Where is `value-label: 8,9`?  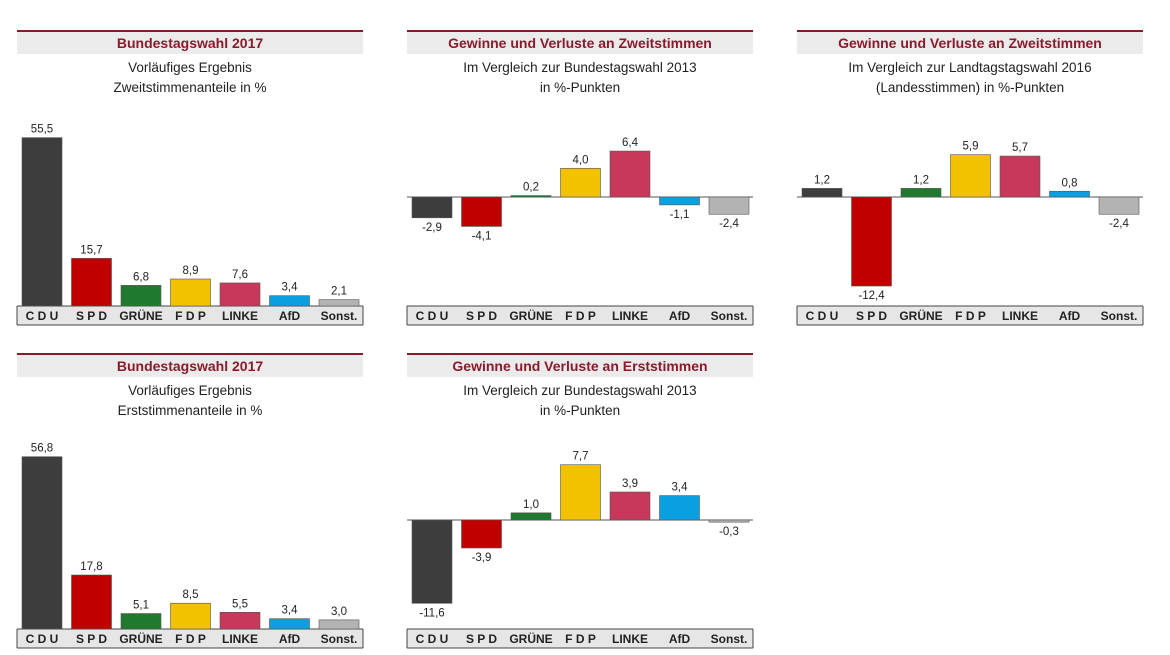 value-label: 8,9 is located at coordinates (191, 271).